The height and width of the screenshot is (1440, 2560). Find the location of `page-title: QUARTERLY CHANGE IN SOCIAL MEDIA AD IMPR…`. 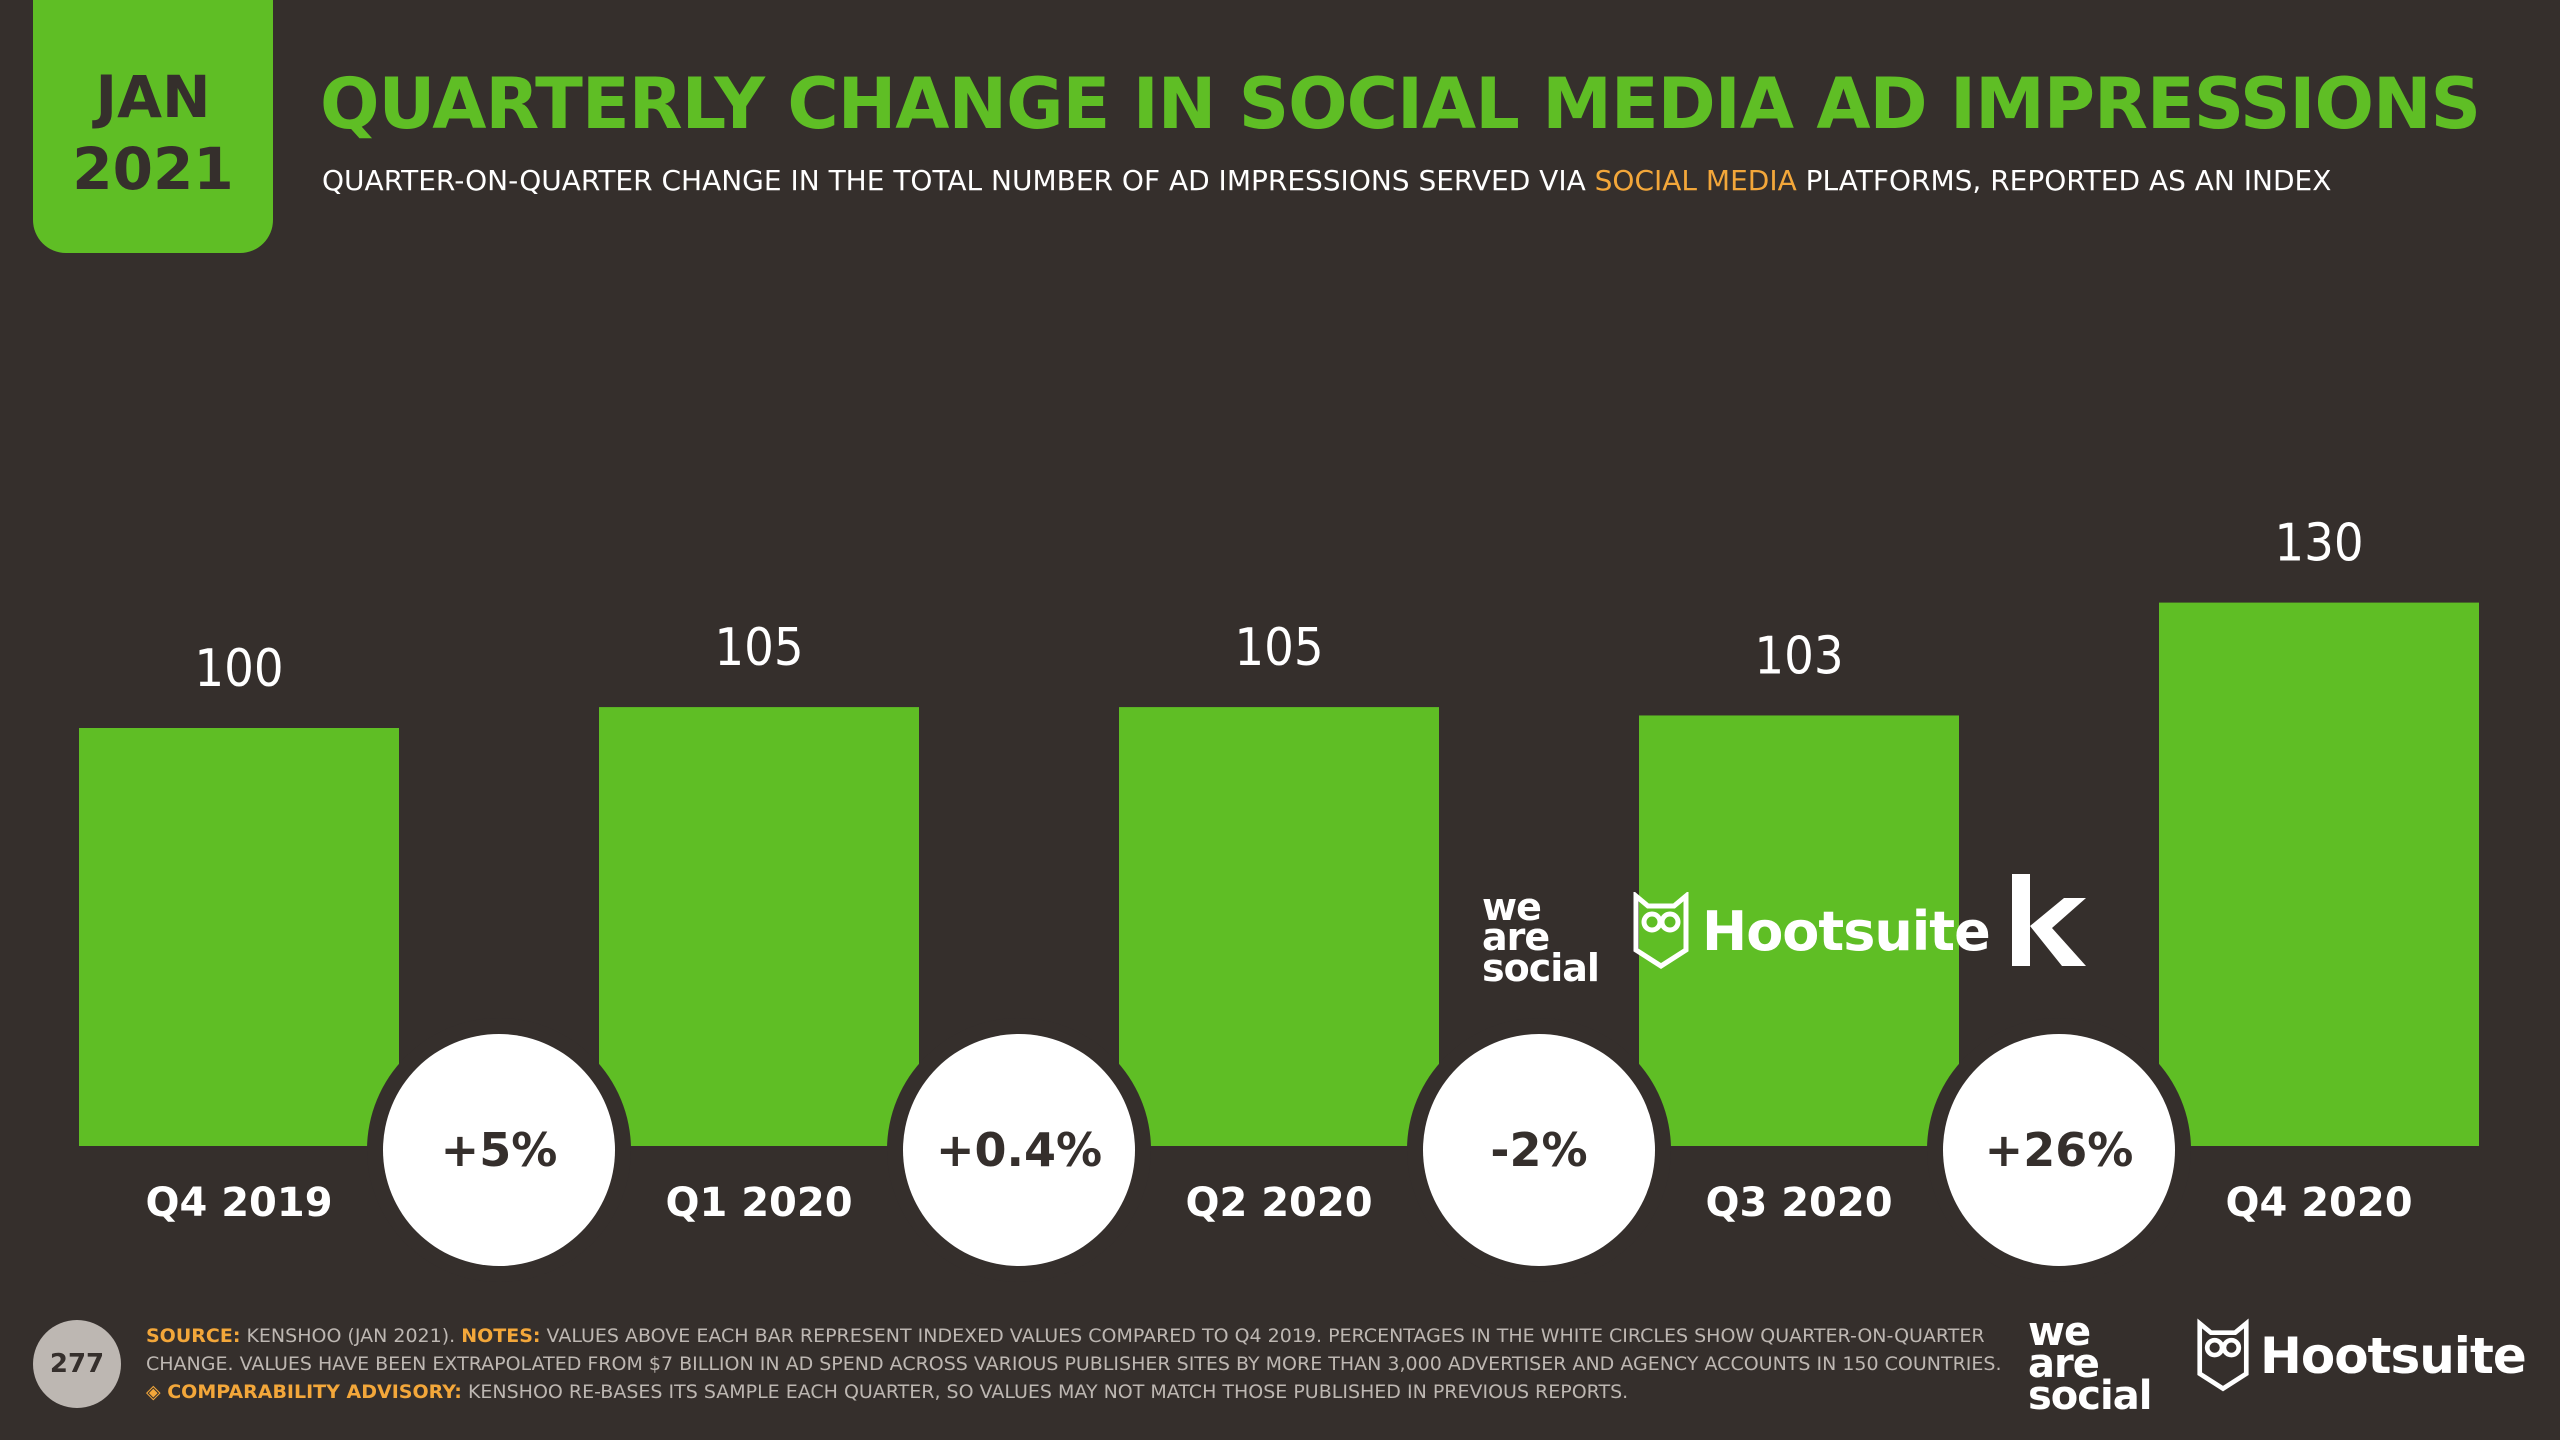

page-title: QUARTERLY CHANGE IN SOCIAL MEDIA AD IMPR… is located at coordinates (1400, 104).